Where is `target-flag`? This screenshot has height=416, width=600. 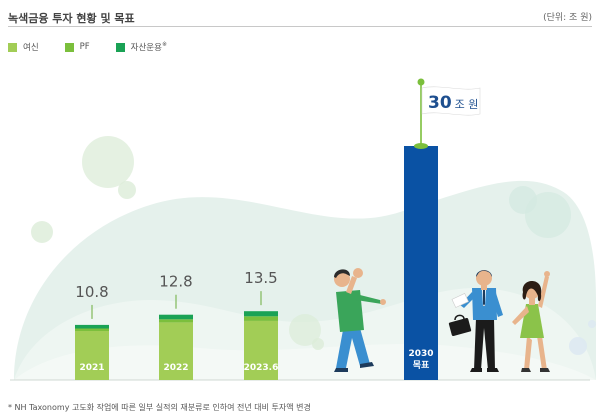 target-flag is located at coordinates (451, 101).